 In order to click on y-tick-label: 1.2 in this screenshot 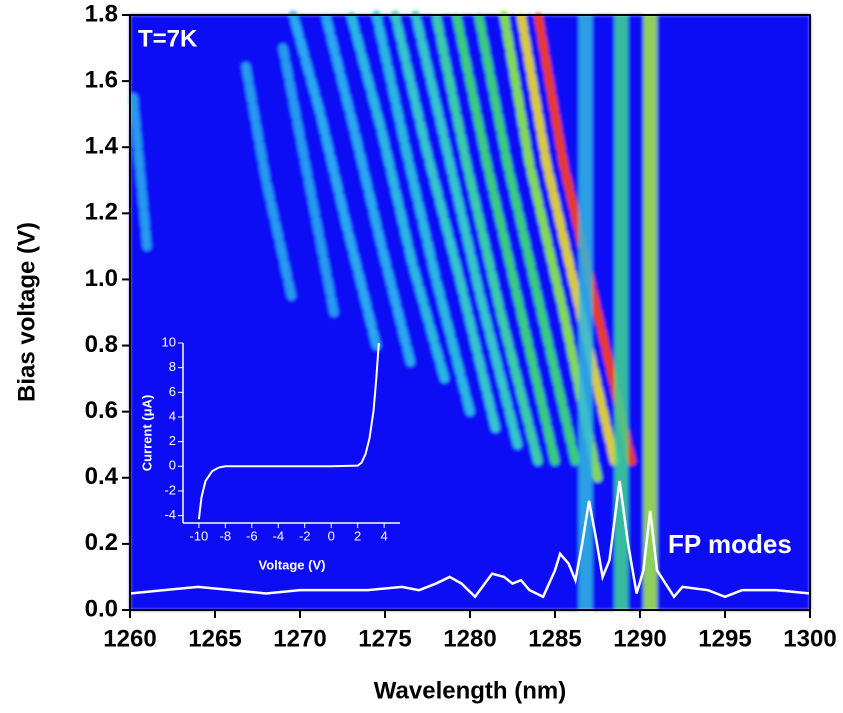, I will do `click(101, 212)`.